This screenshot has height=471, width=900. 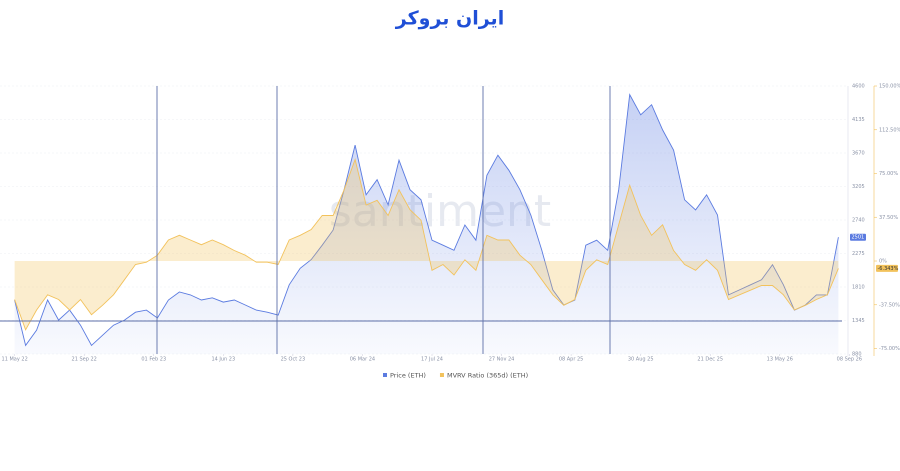 I want to click on value-label: 2501, so click(x=858, y=238).